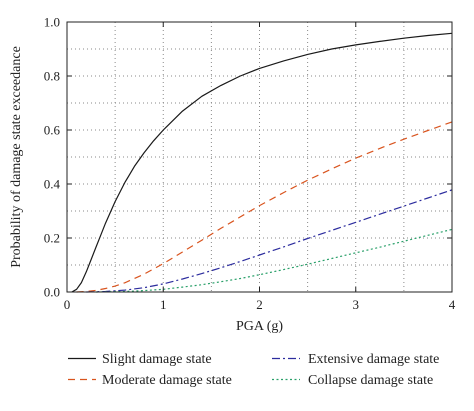  What do you see at coordinates (52, 238) in the screenshot?
I see `y-tick-label: 0.2` at bounding box center [52, 238].